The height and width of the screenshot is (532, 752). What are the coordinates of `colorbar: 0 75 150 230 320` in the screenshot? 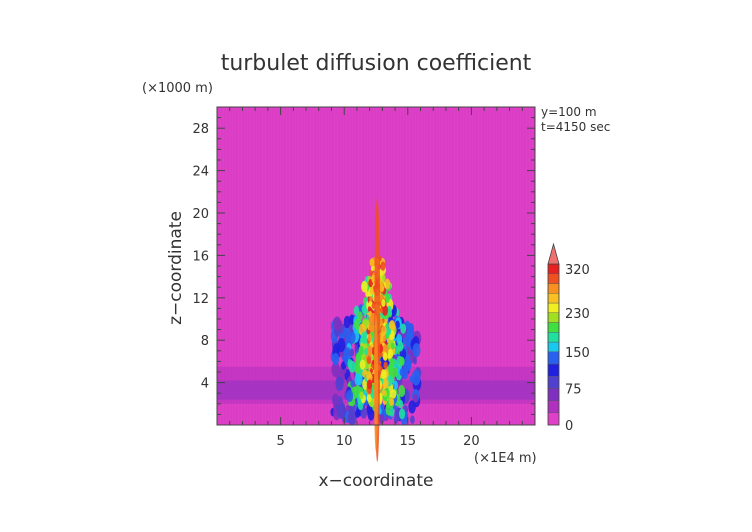 It's located at (568, 338).